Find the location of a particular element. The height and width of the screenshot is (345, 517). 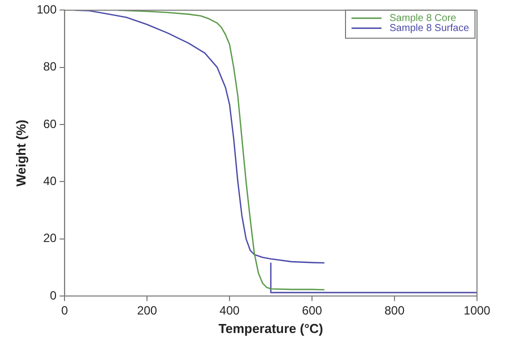

y-tick-label: 60 is located at coordinates (50, 123).